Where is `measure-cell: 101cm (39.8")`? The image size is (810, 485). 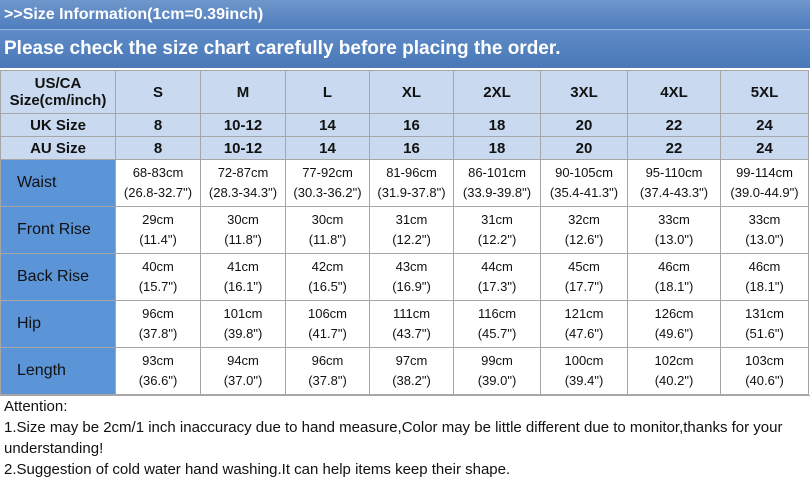 measure-cell: 101cm (39.8") is located at coordinates (243, 324).